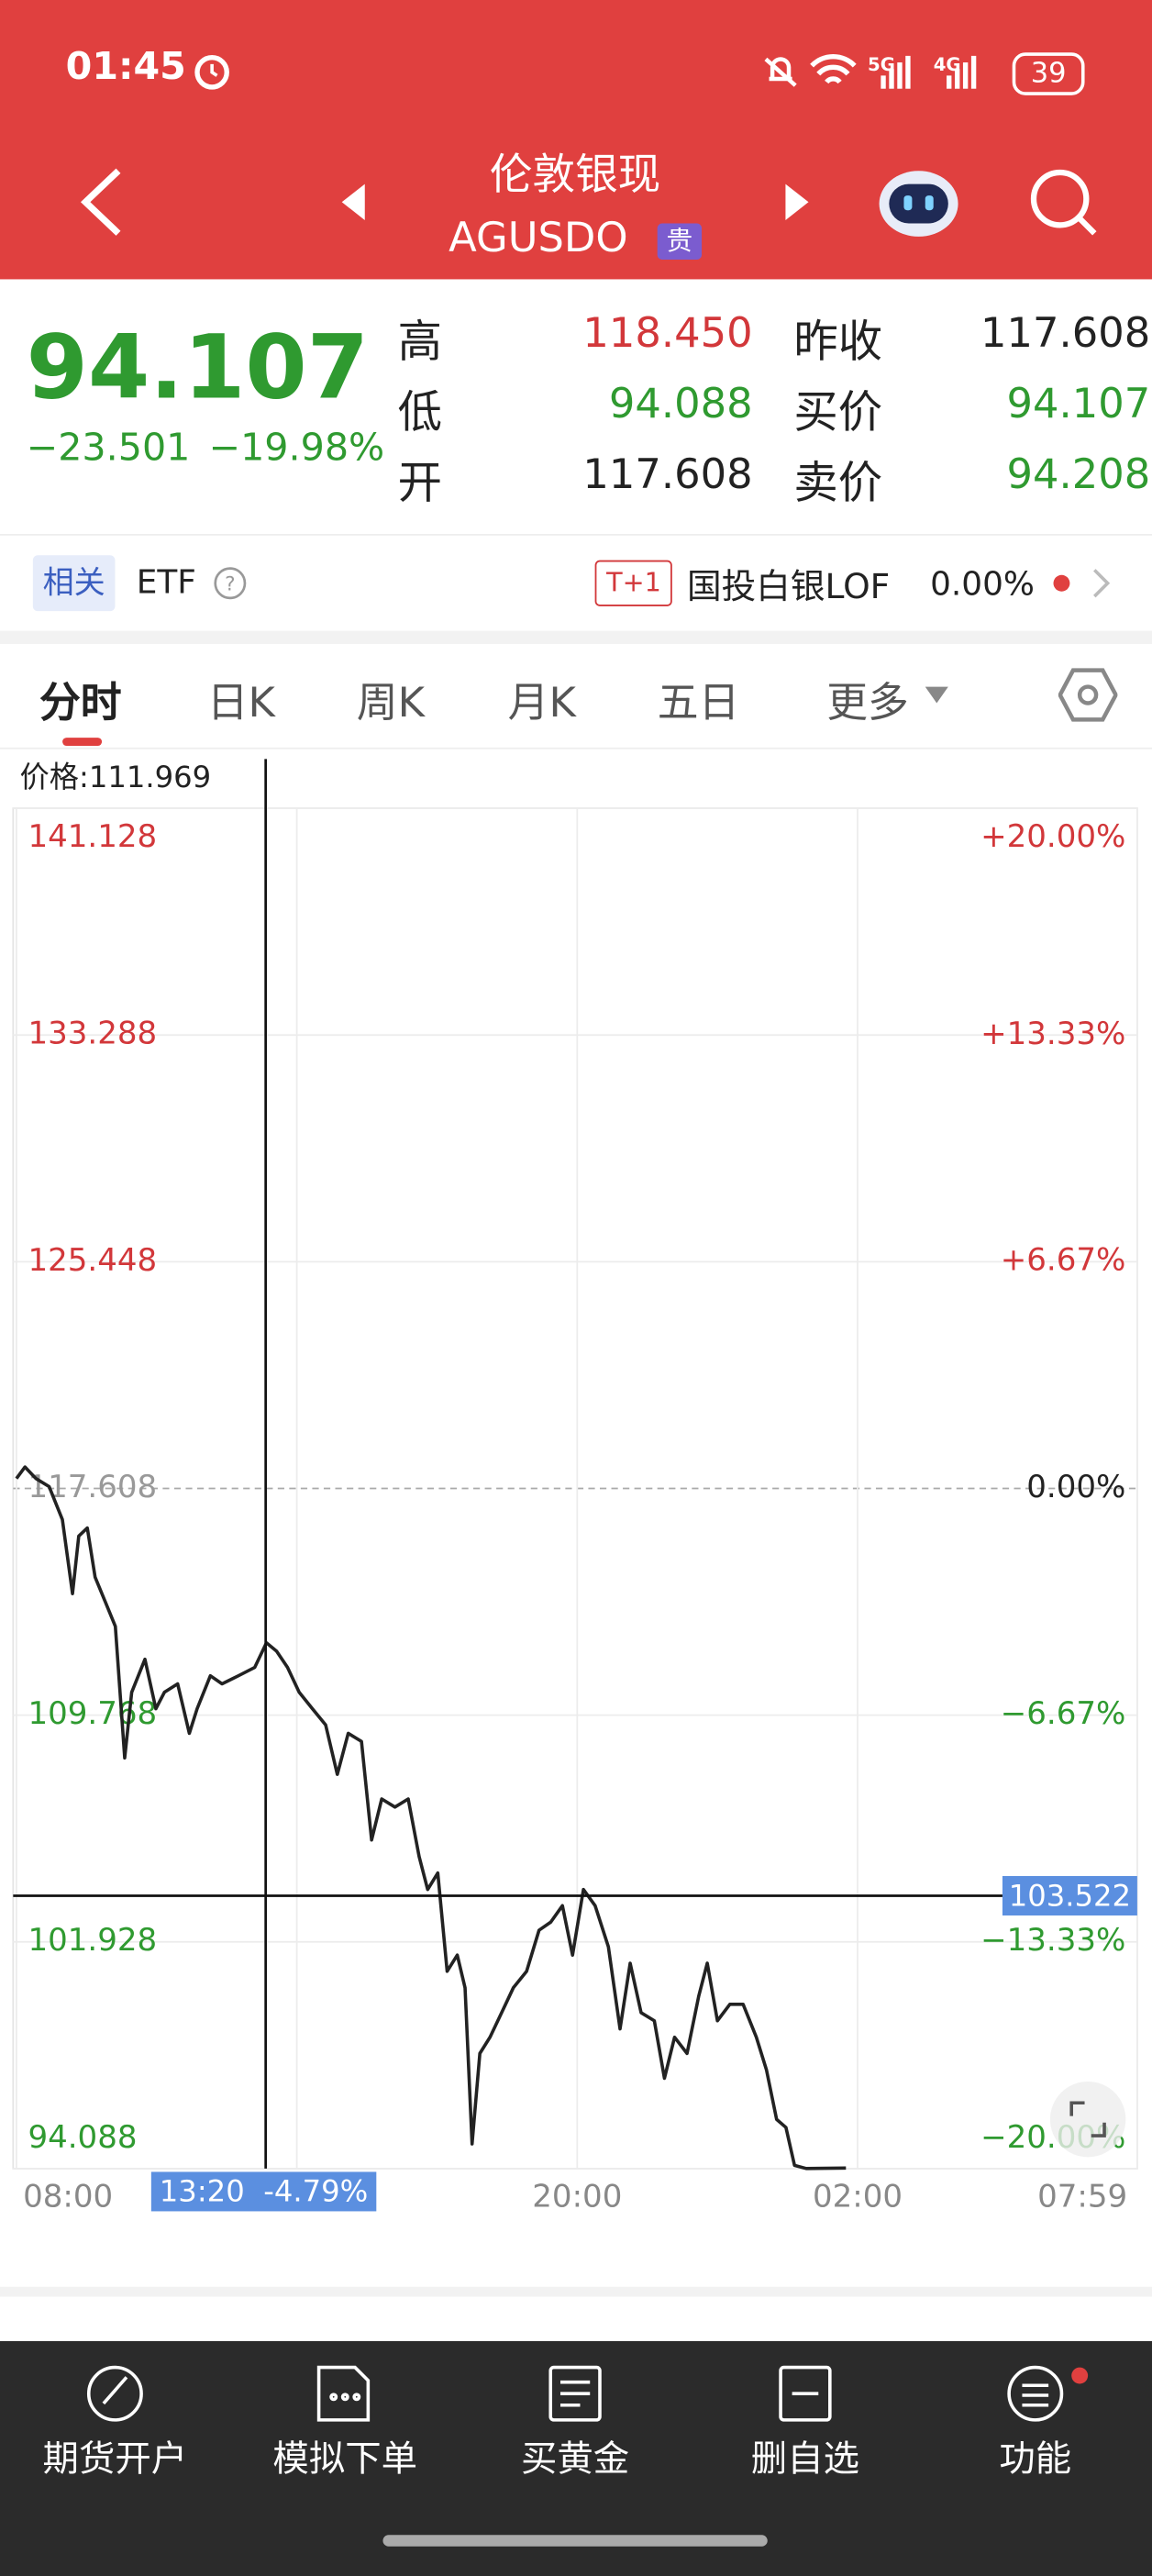 The image size is (1152, 2576). What do you see at coordinates (1082, 2197) in the screenshot?
I see `x-tick-label: 07:59` at bounding box center [1082, 2197].